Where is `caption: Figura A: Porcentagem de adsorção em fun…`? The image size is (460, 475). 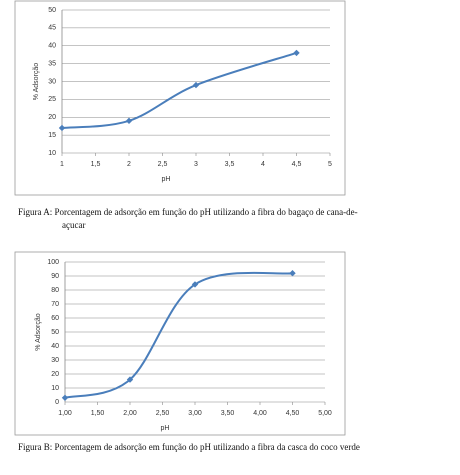
caption: Figura A: Porcentagem de adsorção em fun… is located at coordinates (188, 218).